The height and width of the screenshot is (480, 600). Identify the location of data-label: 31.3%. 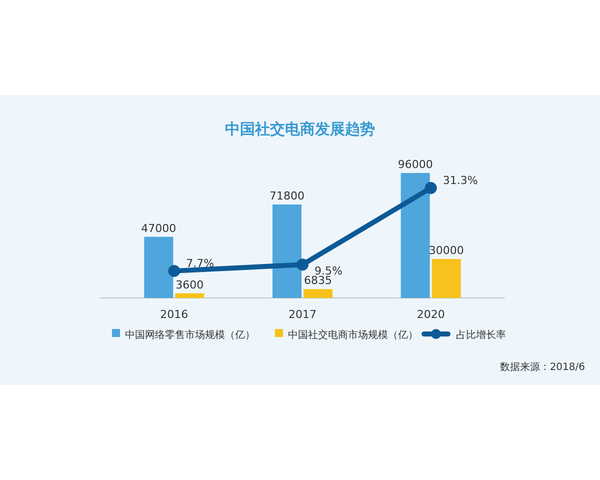
(460, 180).